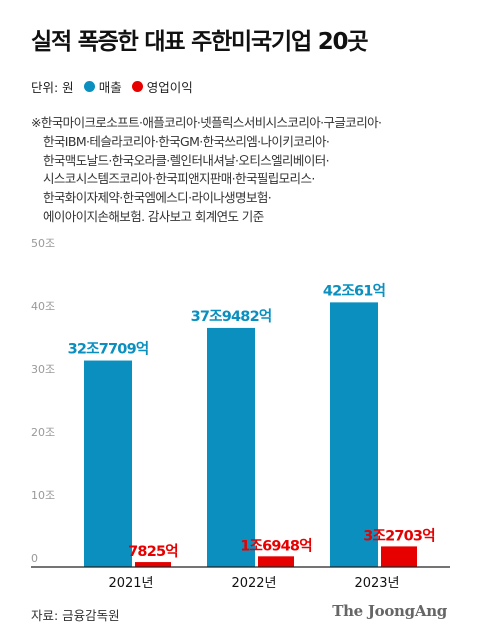 The width and height of the screenshot is (480, 641). Describe the element at coordinates (199, 42) in the screenshot. I see `chart-title: 실적 폭증한 대표 주한미국기업 20곳` at that location.